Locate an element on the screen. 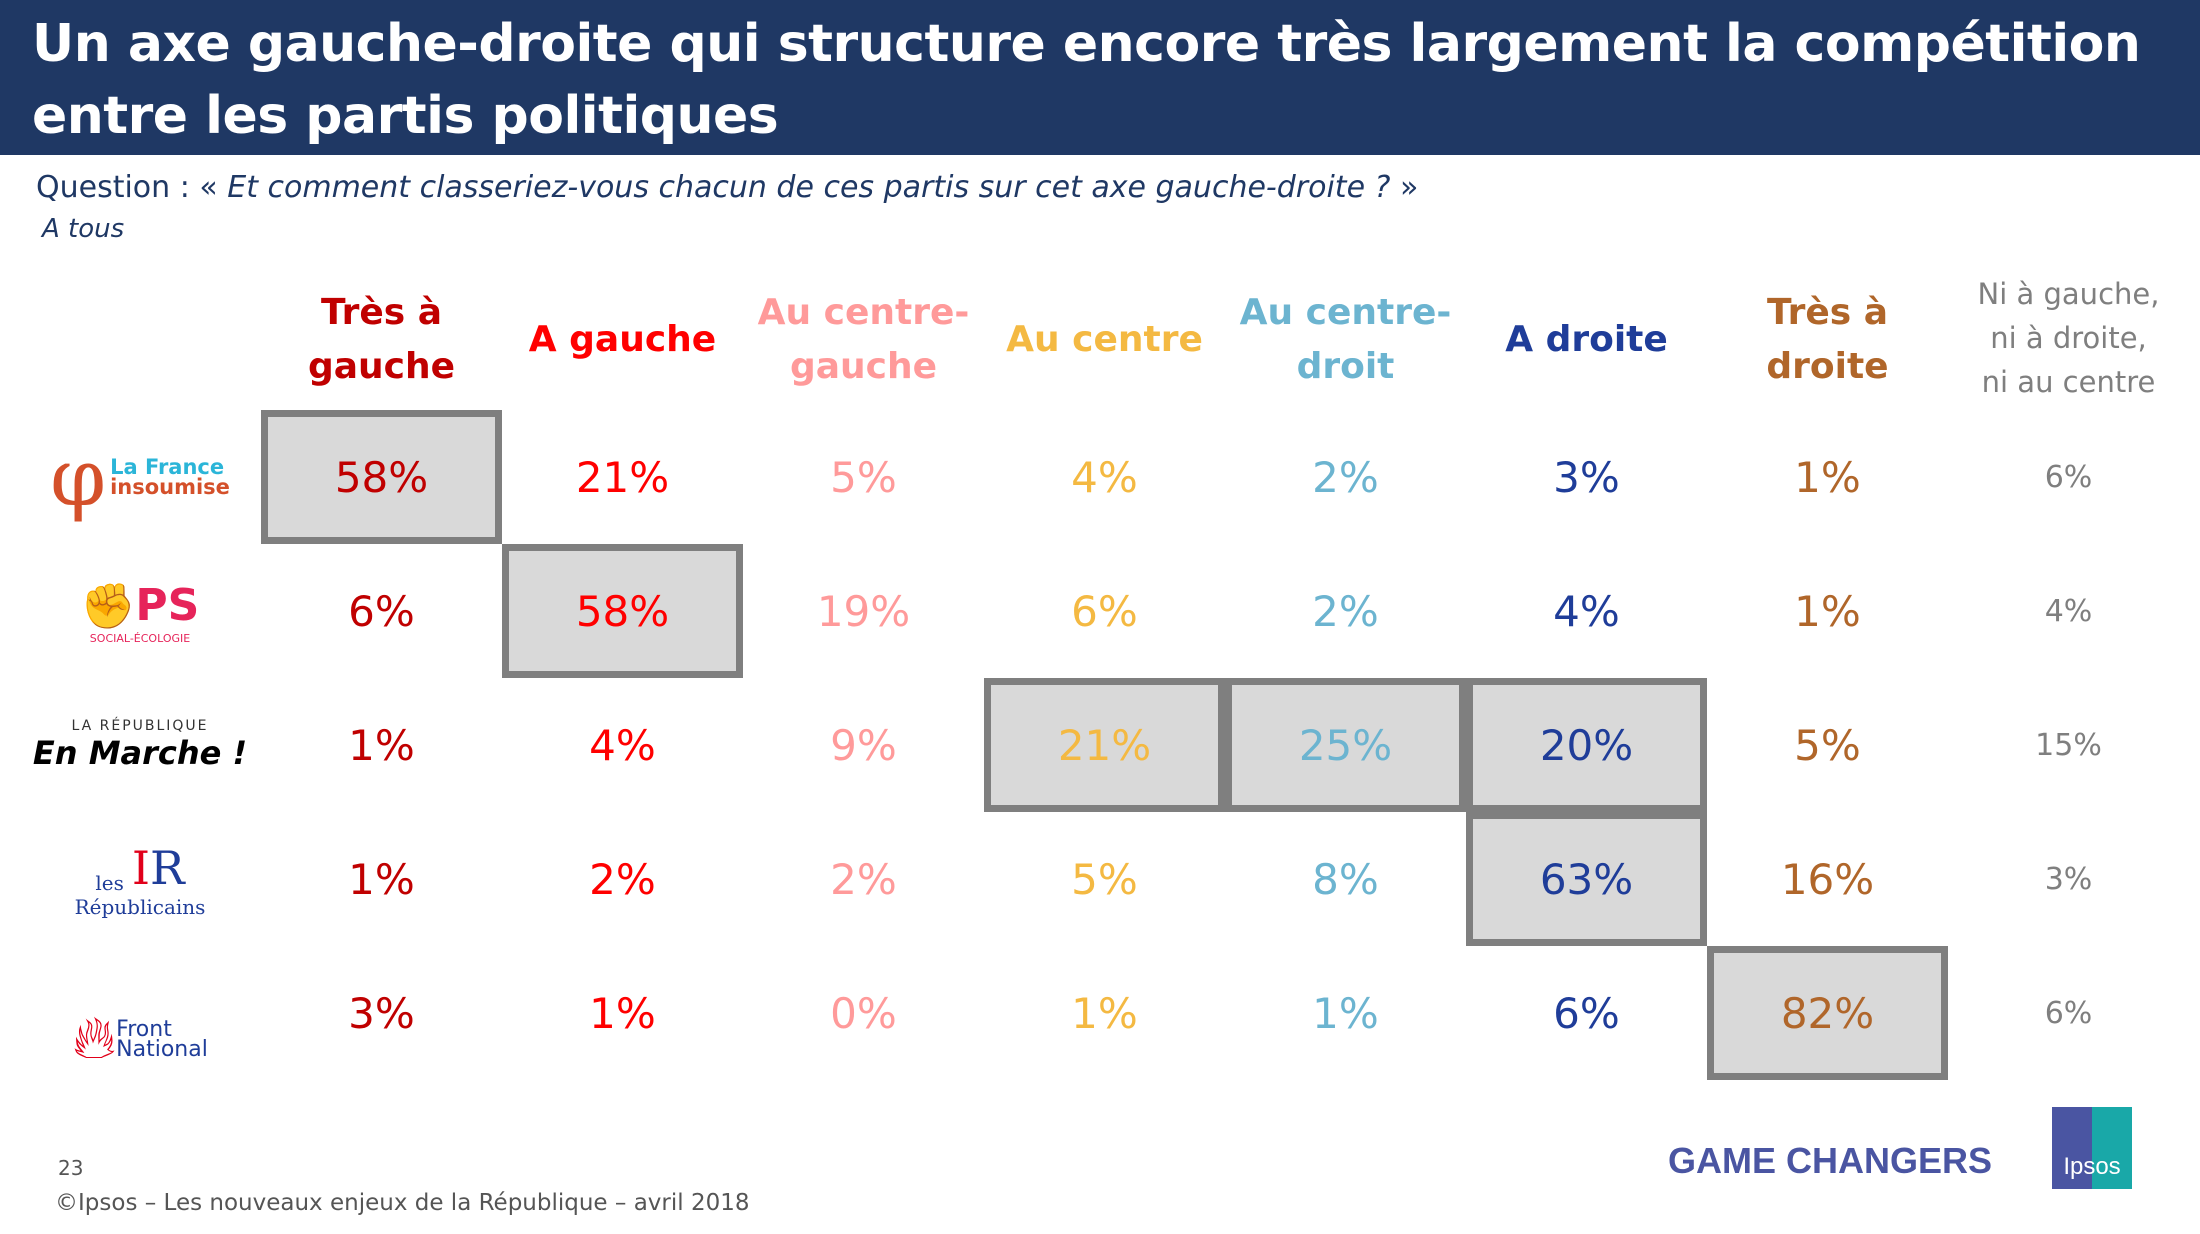 The image size is (2200, 1234). ipsos-logo-text: Ipsos is located at coordinates (2092, 1166).